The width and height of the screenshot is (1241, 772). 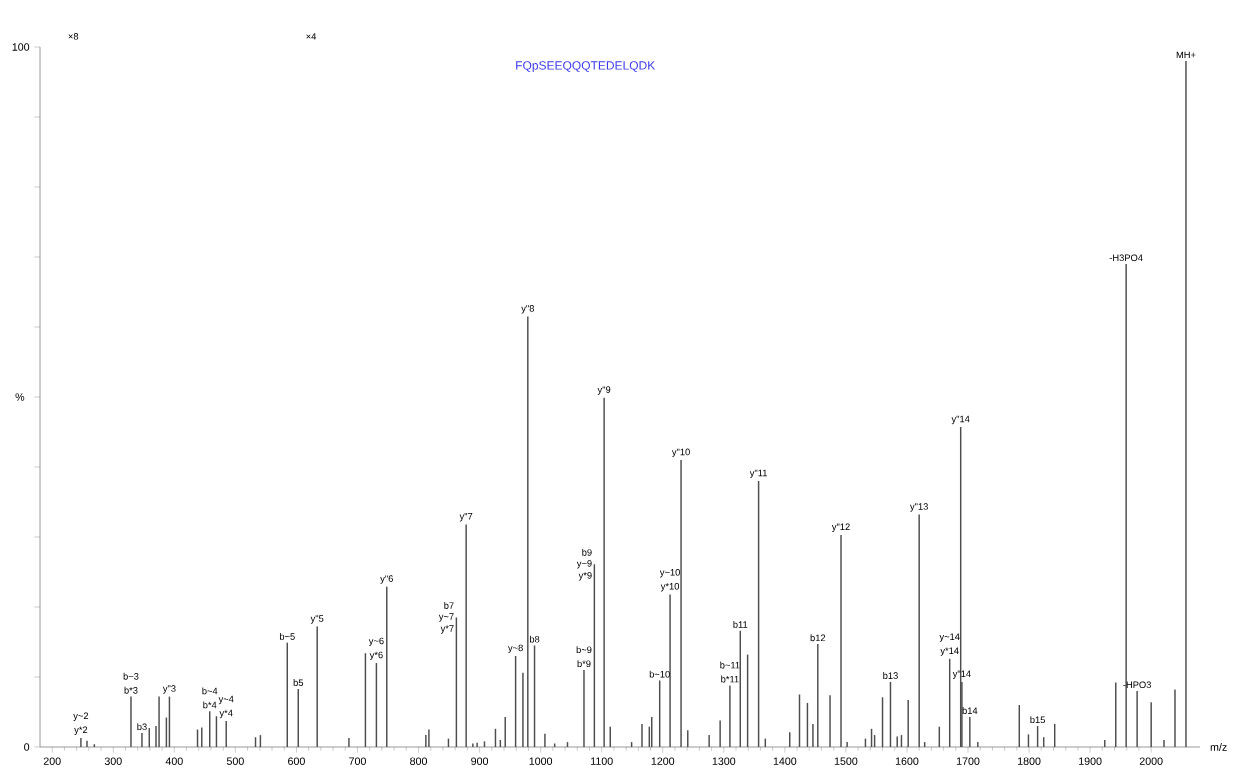 What do you see at coordinates (1151, 761) in the screenshot?
I see `x-tick-label: 2000` at bounding box center [1151, 761].